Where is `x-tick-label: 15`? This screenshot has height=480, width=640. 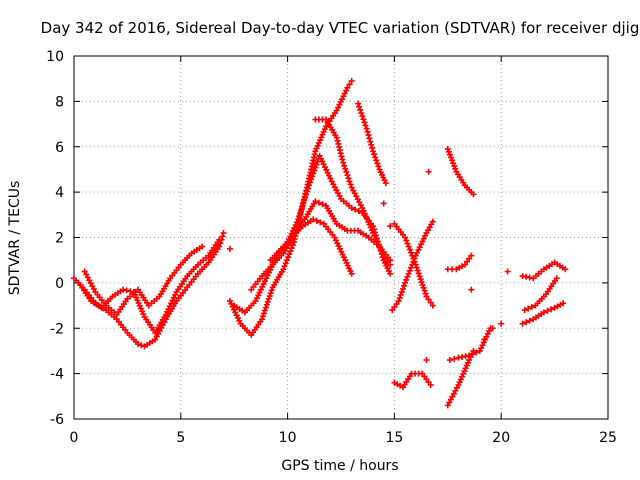
x-tick-label: 15 is located at coordinates (394, 438).